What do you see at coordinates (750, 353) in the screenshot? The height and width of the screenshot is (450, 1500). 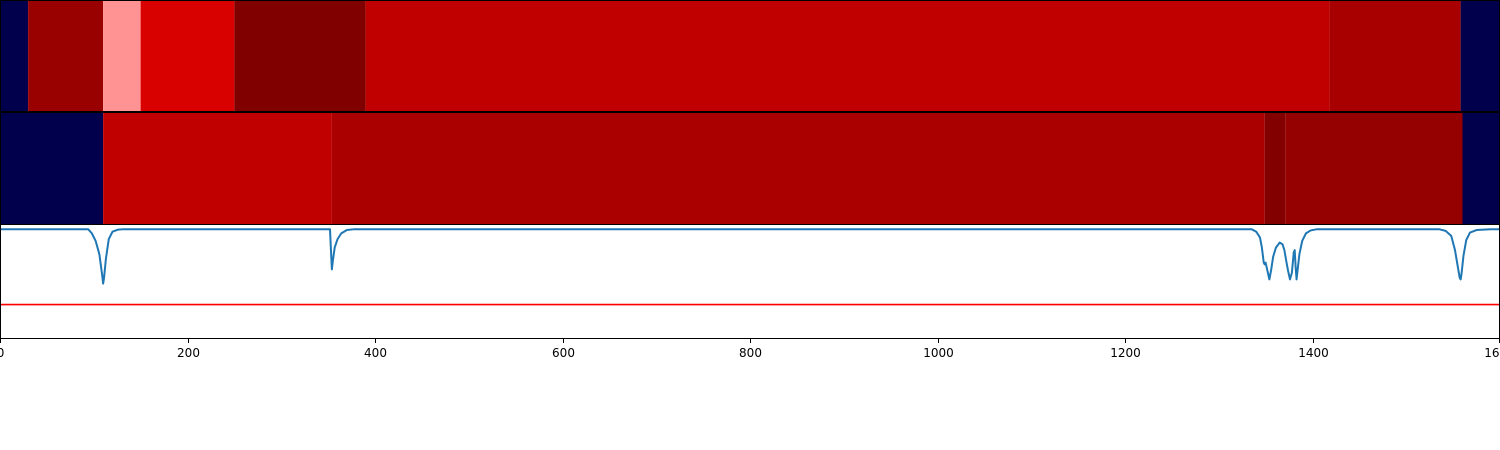 I see `x-tick-label-800: 800` at bounding box center [750, 353].